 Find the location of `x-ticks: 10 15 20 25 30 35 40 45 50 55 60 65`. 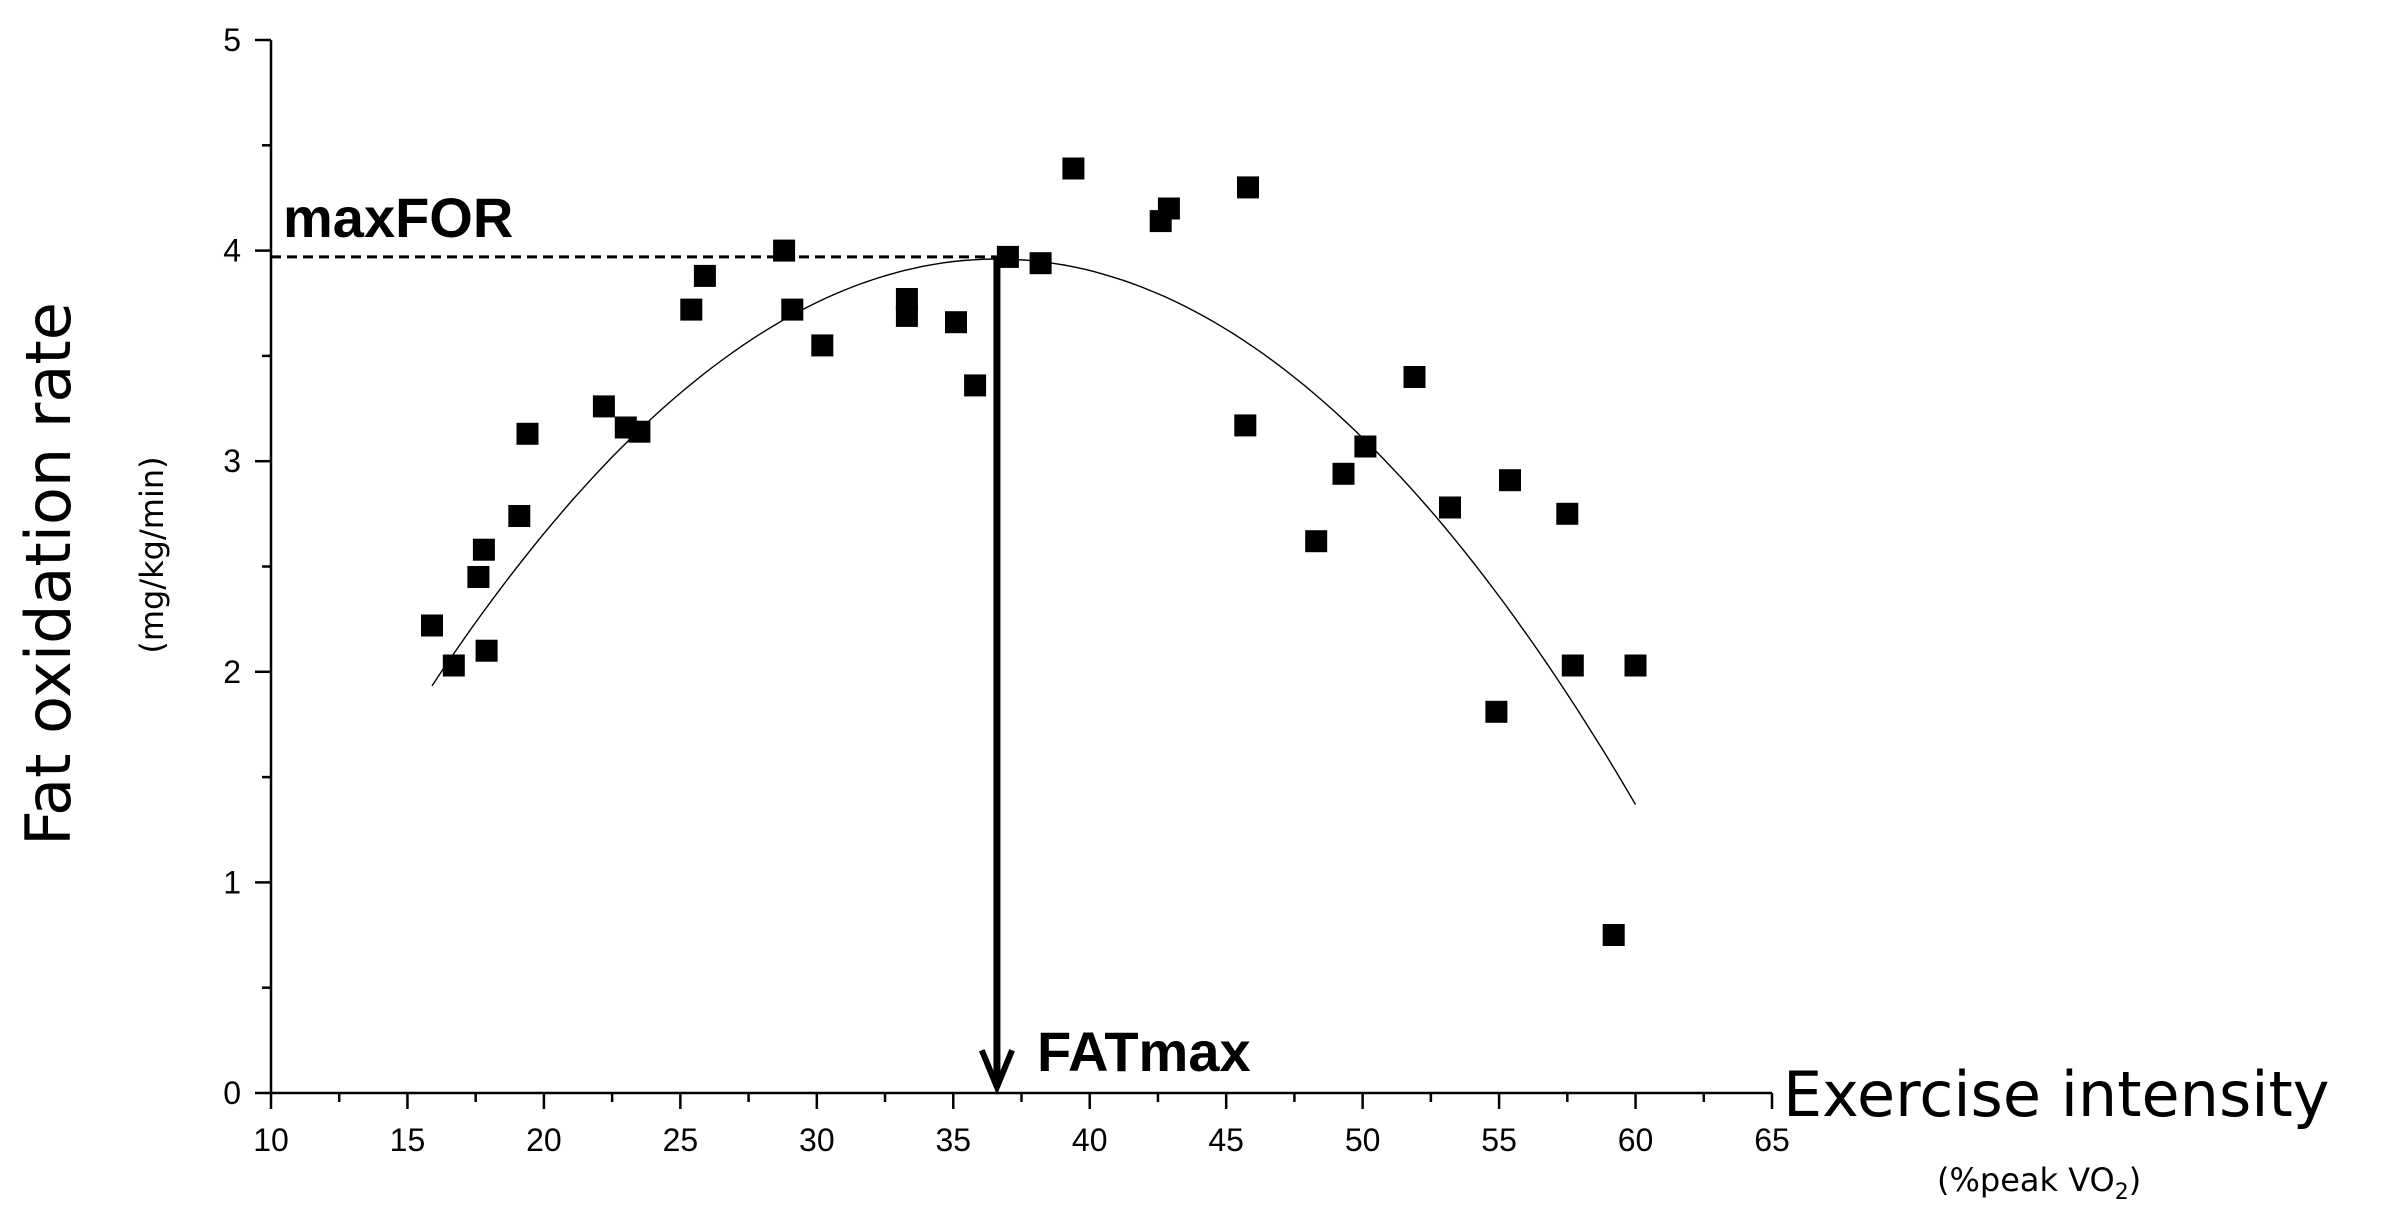

x-ticks: 10 15 20 25 30 35 40 45 50 55 60 65 is located at coordinates (1021, 1125).